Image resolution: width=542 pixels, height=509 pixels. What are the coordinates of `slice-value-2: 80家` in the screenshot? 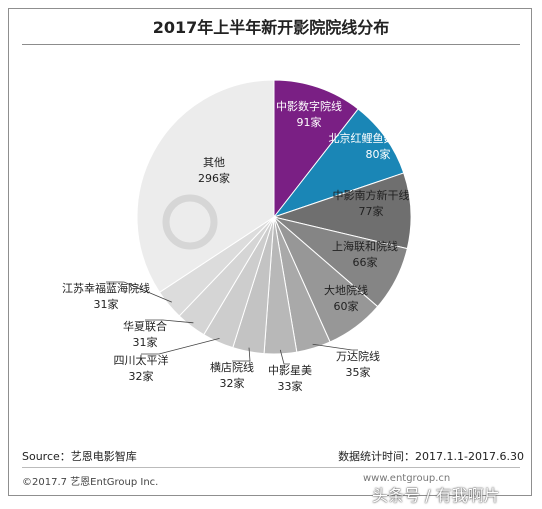 It's located at (378, 154).